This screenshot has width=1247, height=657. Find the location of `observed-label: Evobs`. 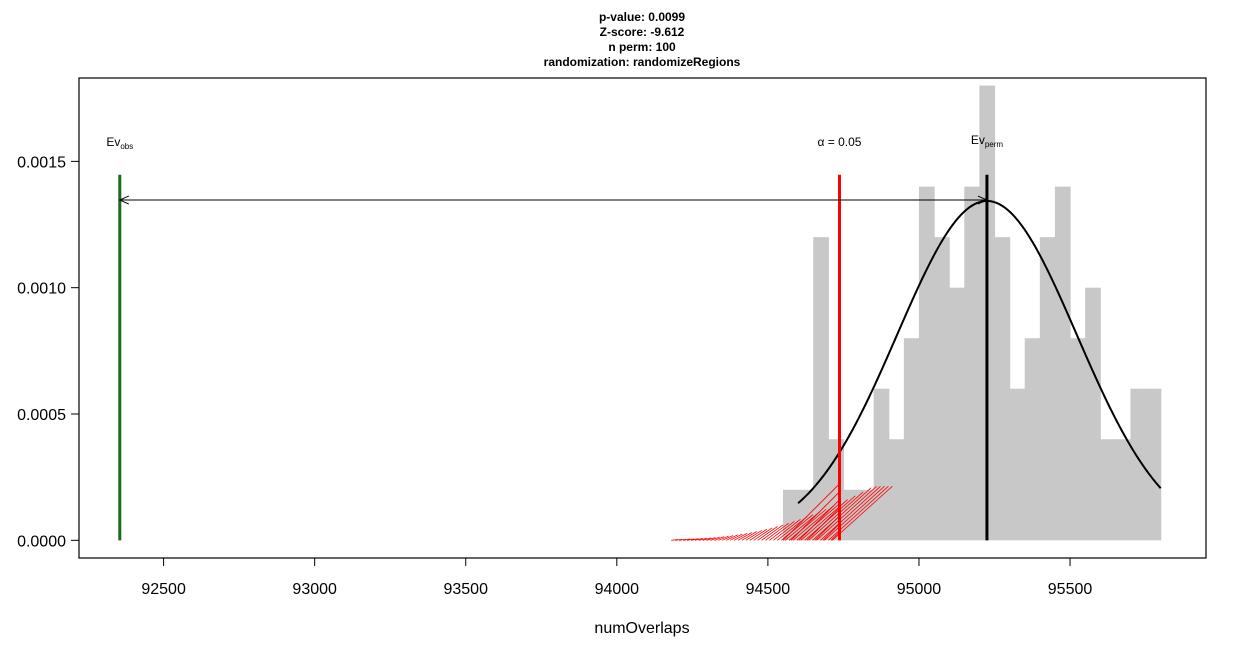

observed-label: Evobs is located at coordinates (119, 143).